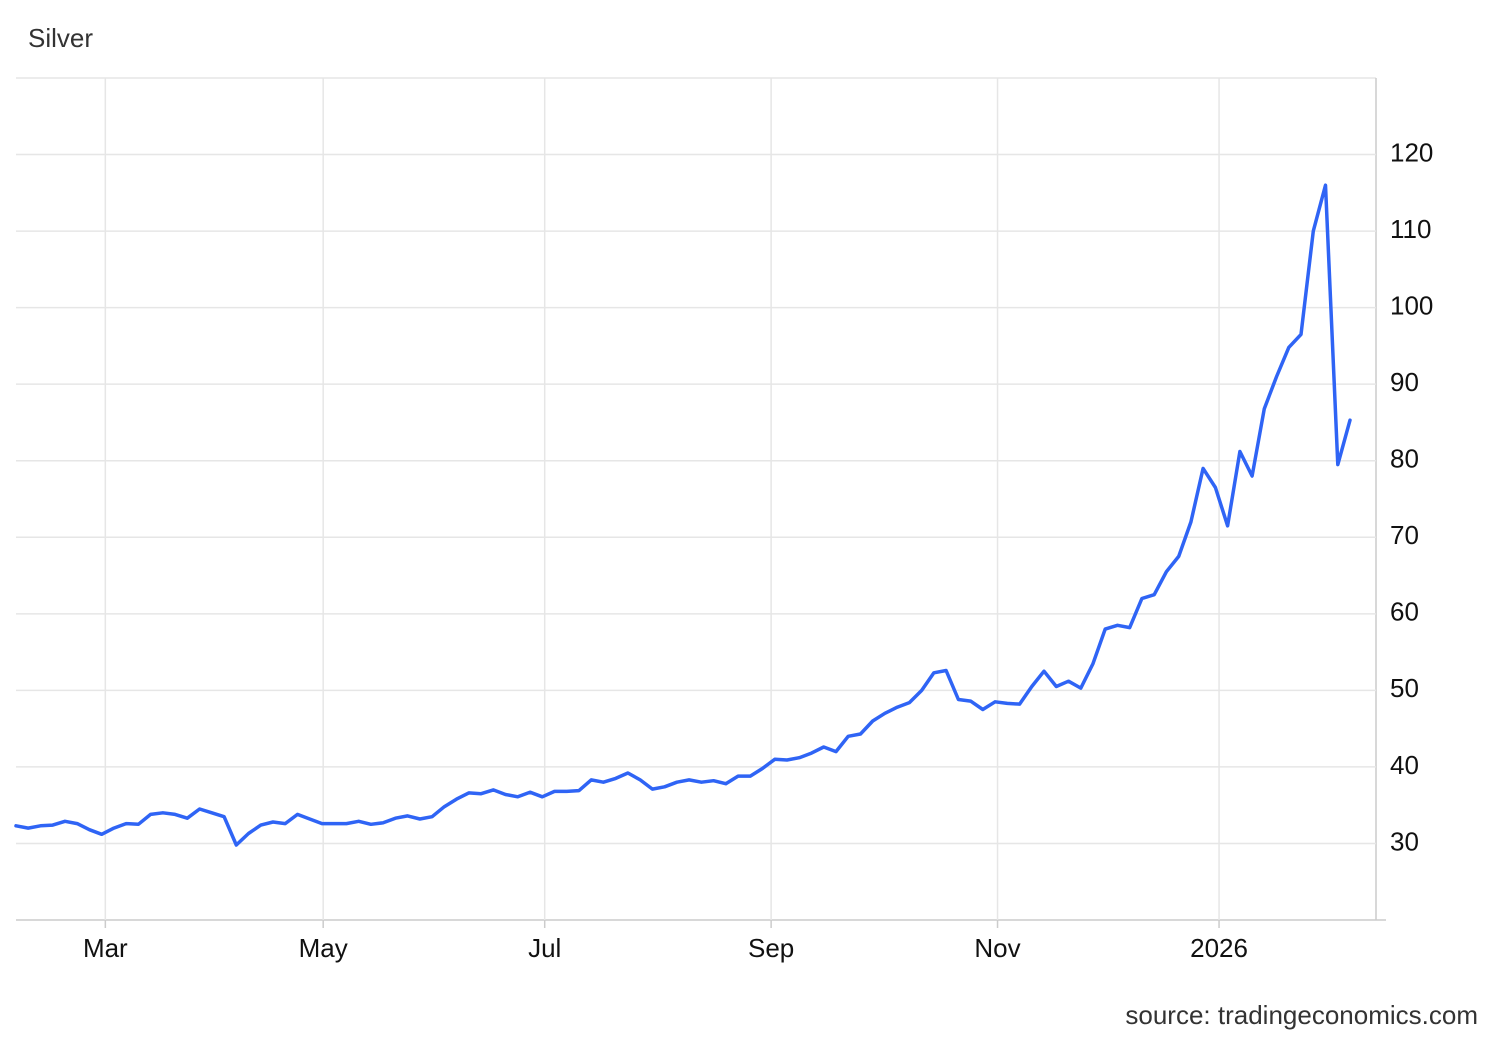  Describe the element at coordinates (1404, 688) in the screenshot. I see `y-tick-label: 50` at that location.